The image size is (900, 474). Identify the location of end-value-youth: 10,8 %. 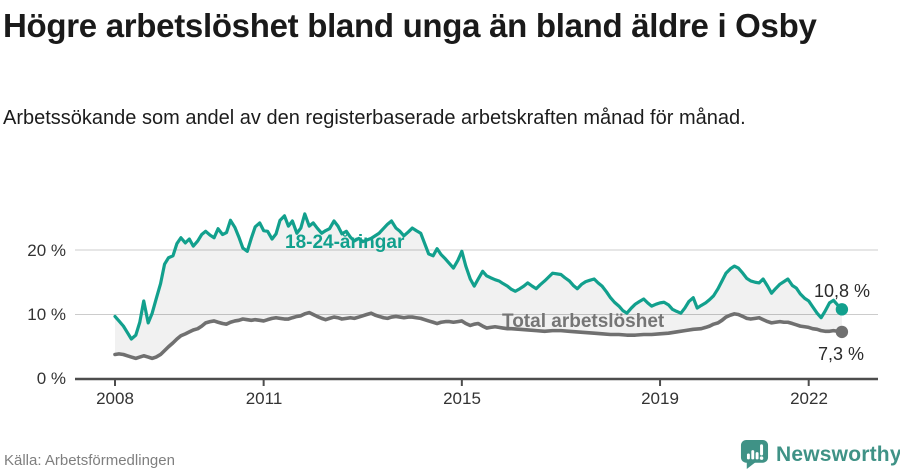
(841, 291).